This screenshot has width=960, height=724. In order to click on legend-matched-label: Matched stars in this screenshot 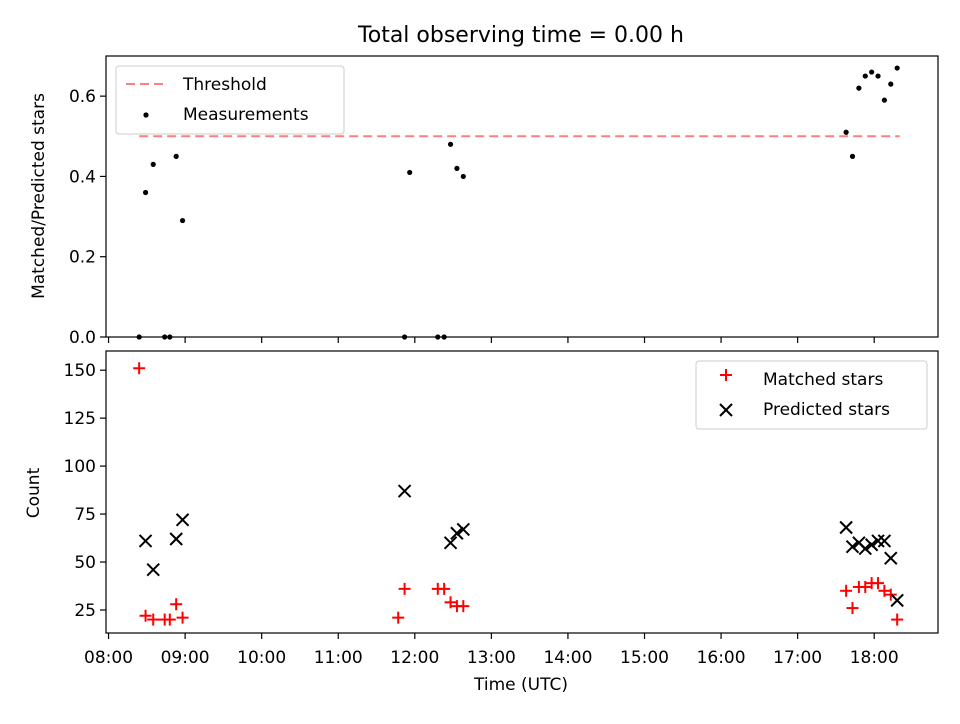, I will do `click(823, 380)`.